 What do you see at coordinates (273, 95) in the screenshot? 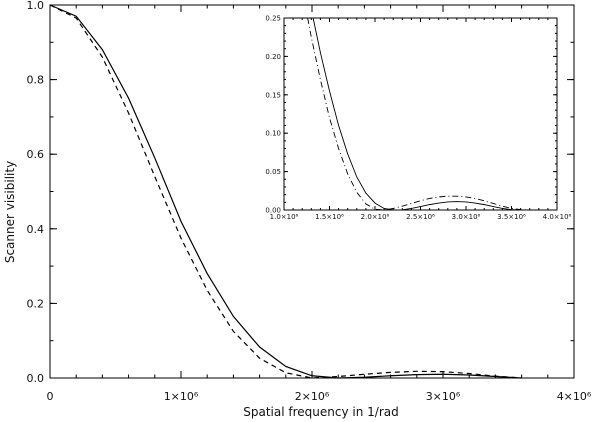
I see `inset-y-tick-label: 0.15` at bounding box center [273, 95].